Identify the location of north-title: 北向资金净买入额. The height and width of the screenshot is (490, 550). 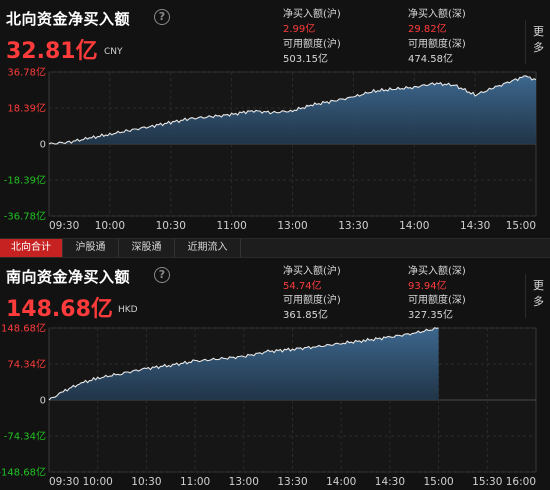
(68, 19).